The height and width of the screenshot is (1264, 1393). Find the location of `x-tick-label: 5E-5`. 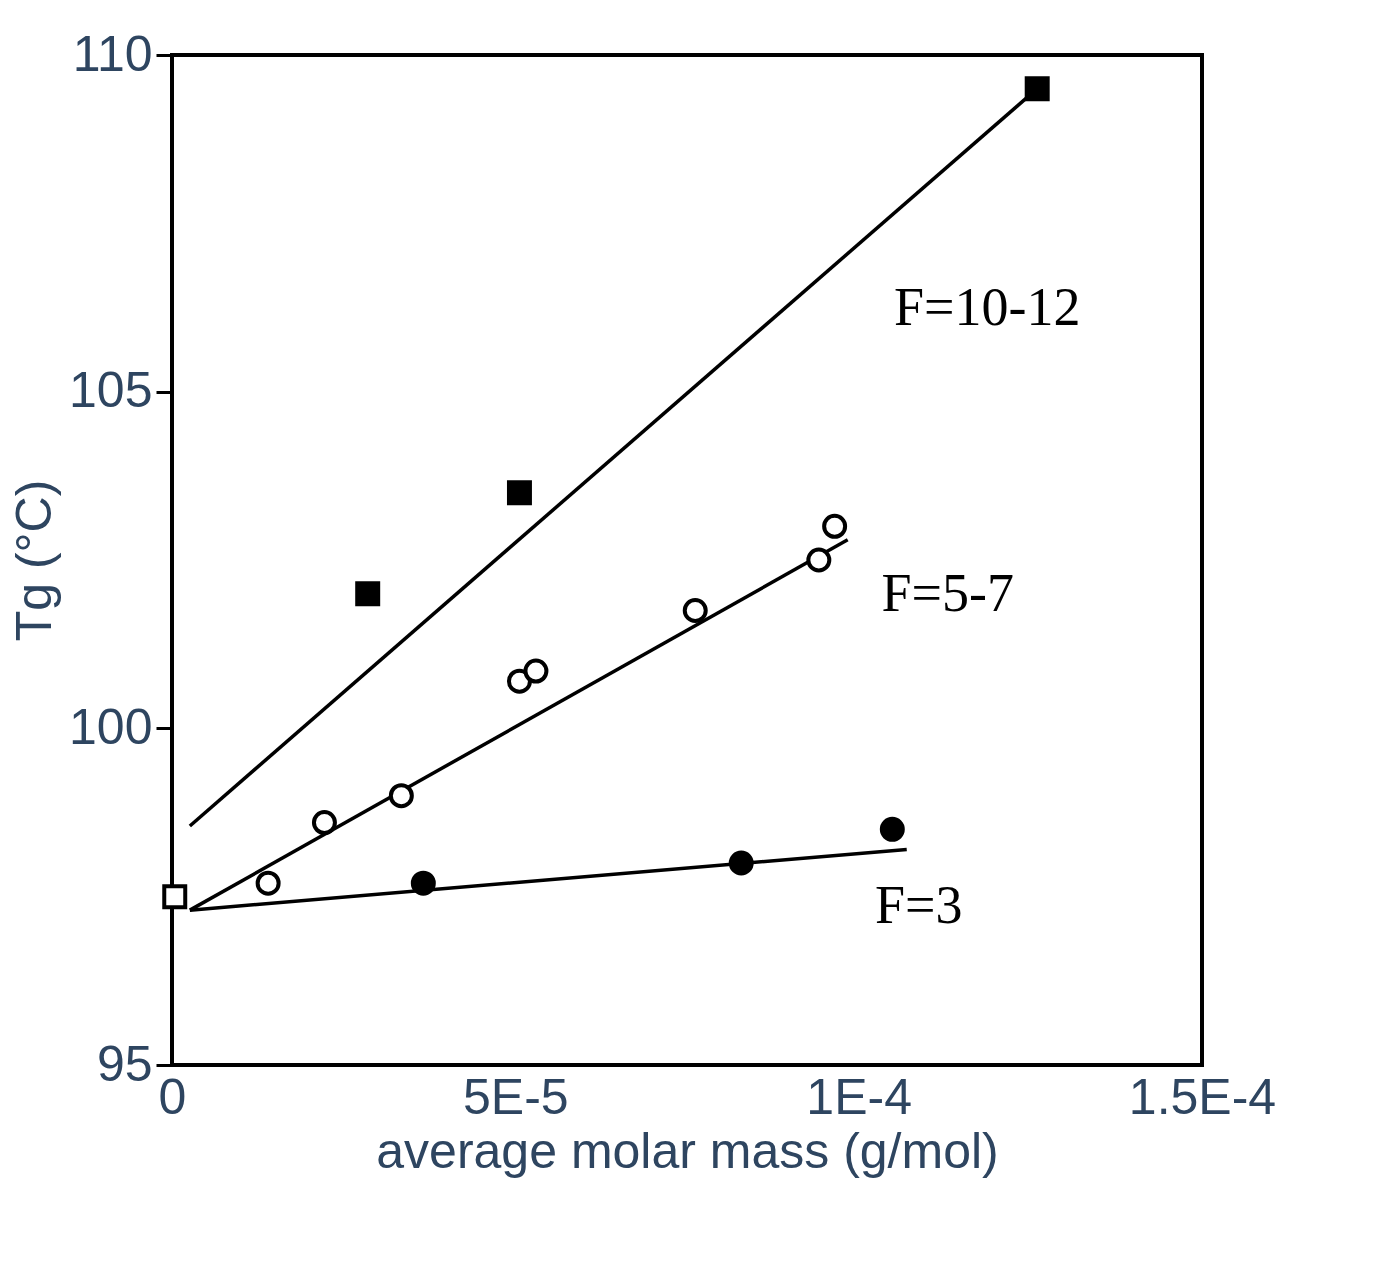

x-tick-label: 5E-5 is located at coordinates (516, 1096).